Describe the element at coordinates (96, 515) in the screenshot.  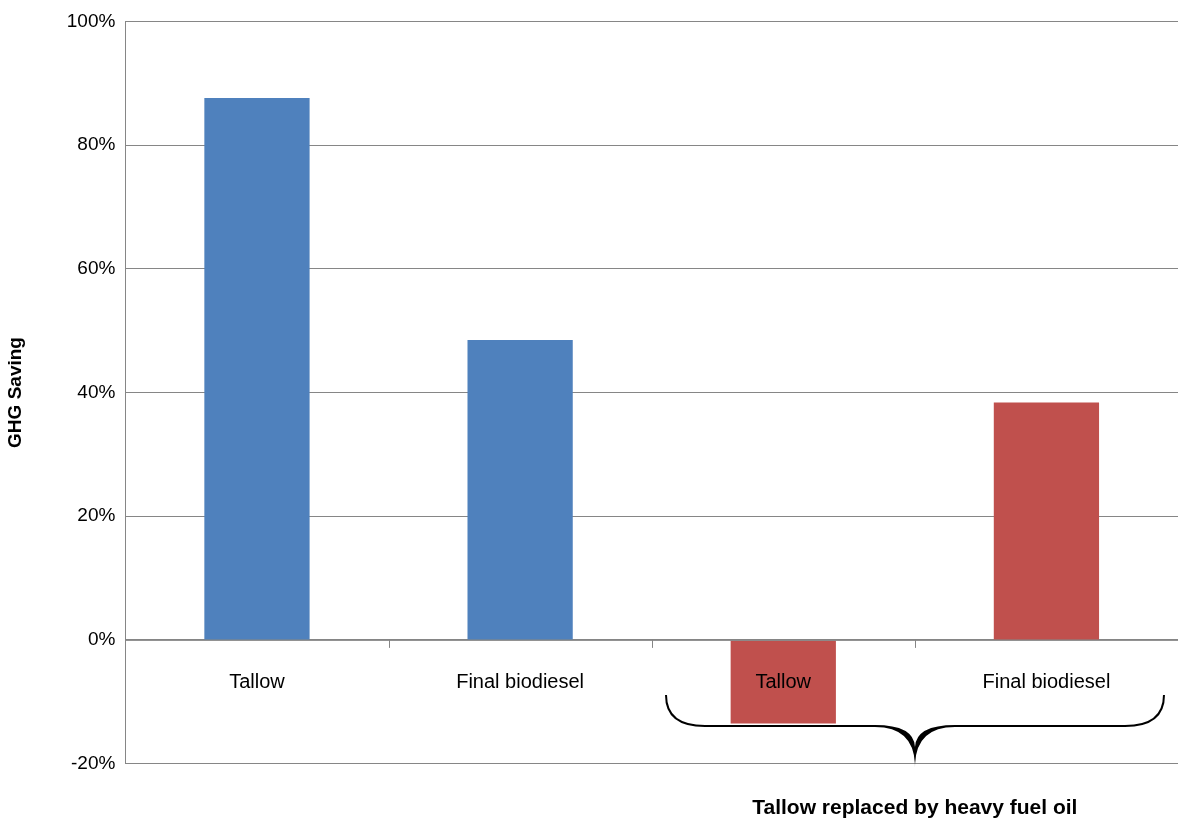
I see `y-tick-label: 20%` at that location.